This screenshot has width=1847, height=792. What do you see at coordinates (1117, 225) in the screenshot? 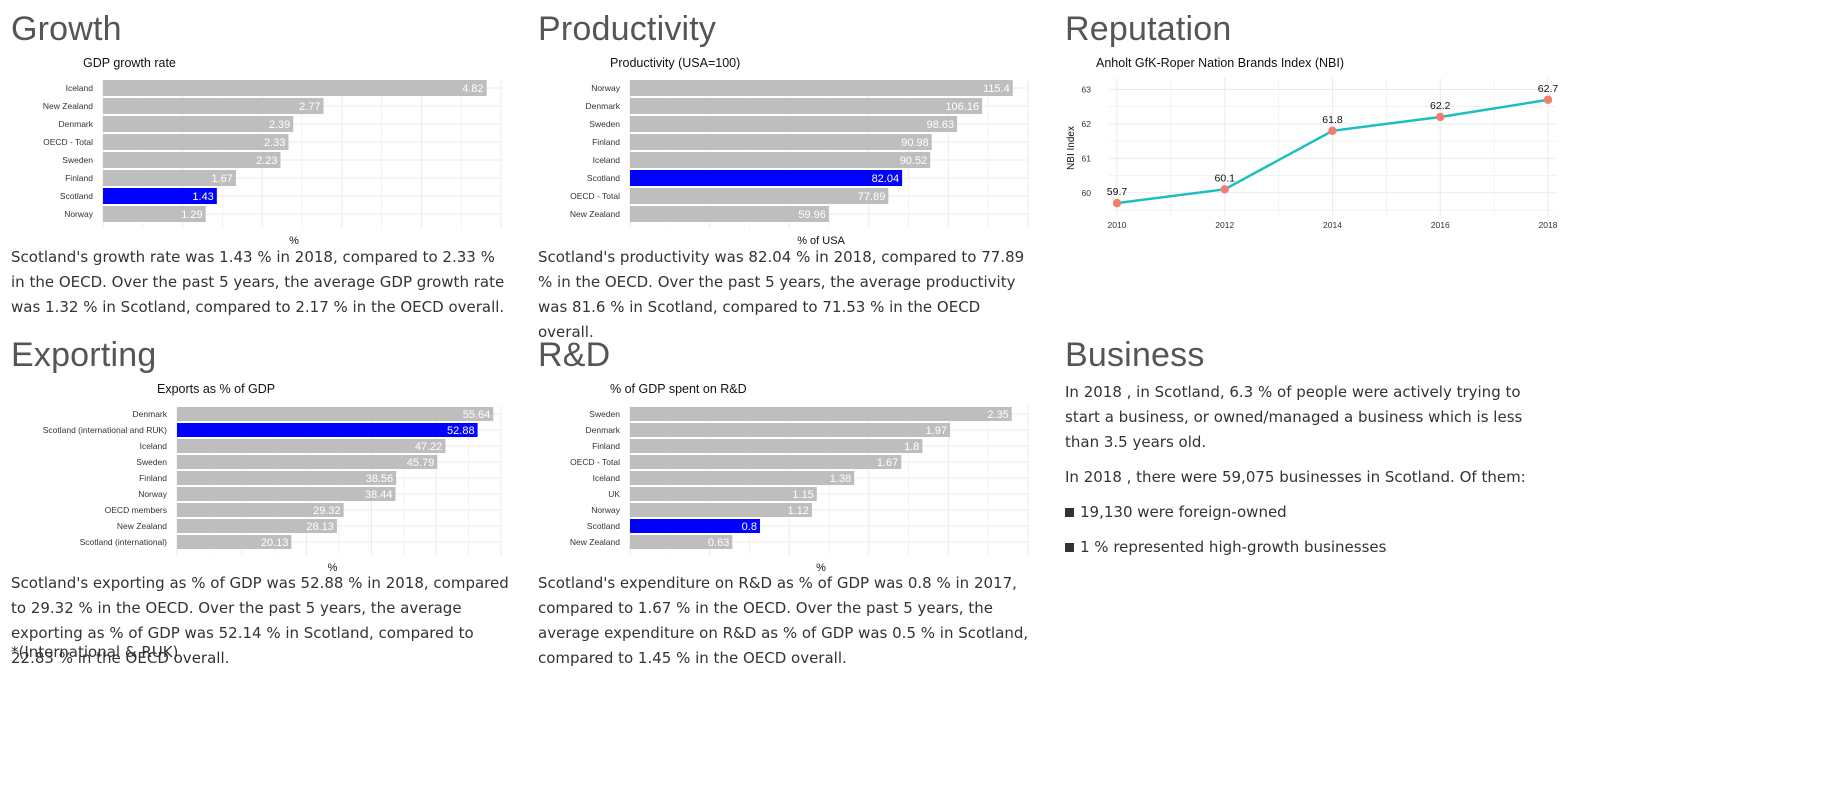
I see `x-tick-label: 2010` at bounding box center [1117, 225].